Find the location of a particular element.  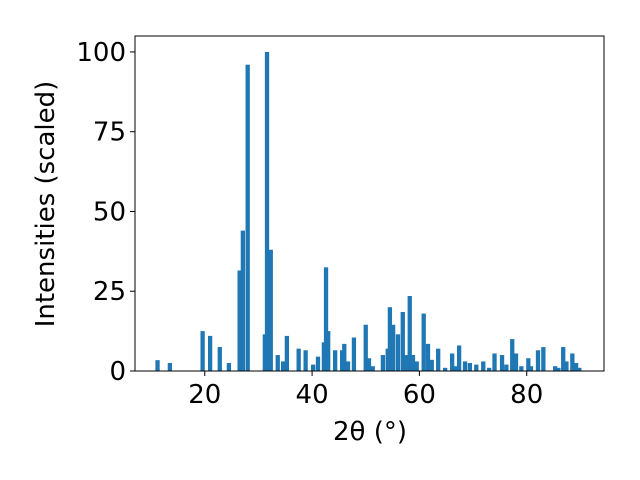

y-tick-label: 50 is located at coordinates (109, 212).